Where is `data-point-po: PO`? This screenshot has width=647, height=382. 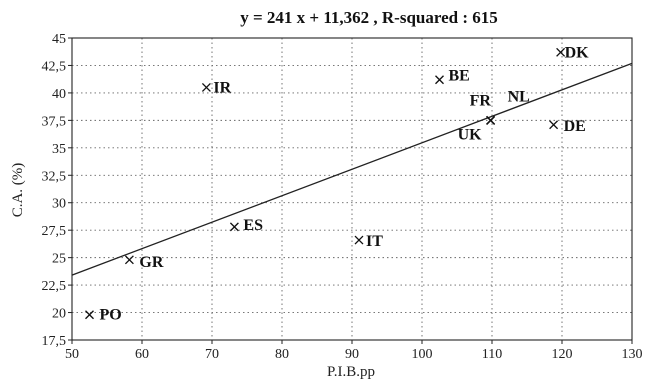
data-point-po: PO is located at coordinates (103, 315).